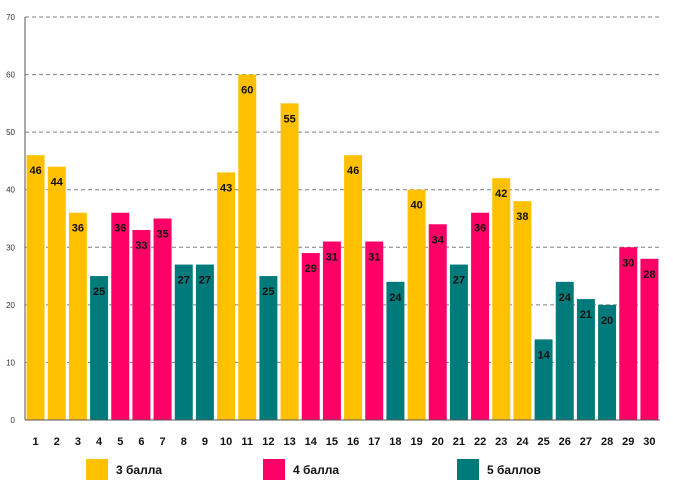 This screenshot has width=673, height=499. I want to click on data-label: 44, so click(57, 183).